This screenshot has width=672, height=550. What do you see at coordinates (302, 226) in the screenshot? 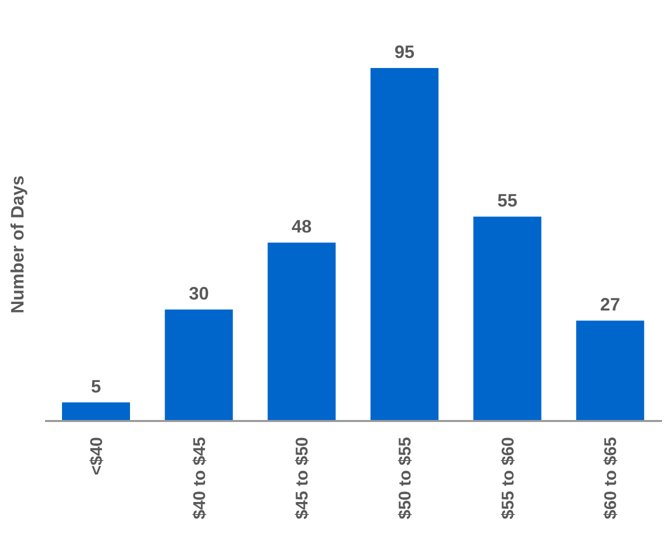
I see `data-label: 48` at bounding box center [302, 226].